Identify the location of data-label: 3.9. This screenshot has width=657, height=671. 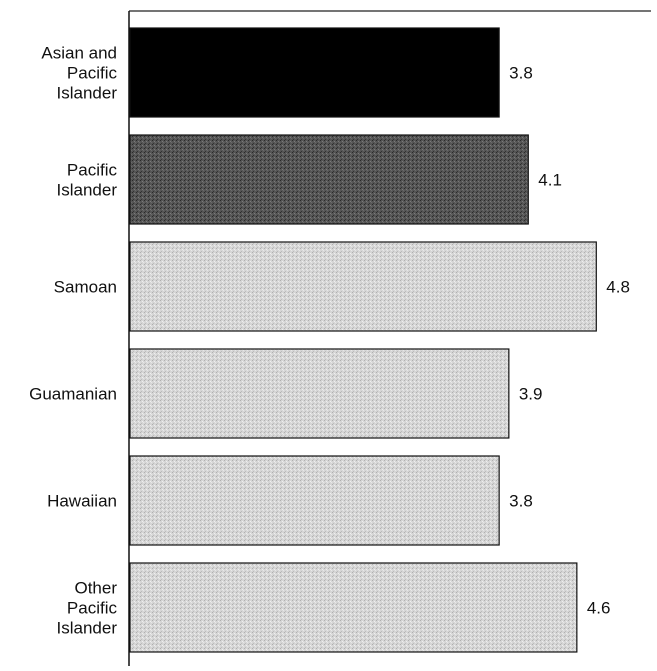
(531, 394).